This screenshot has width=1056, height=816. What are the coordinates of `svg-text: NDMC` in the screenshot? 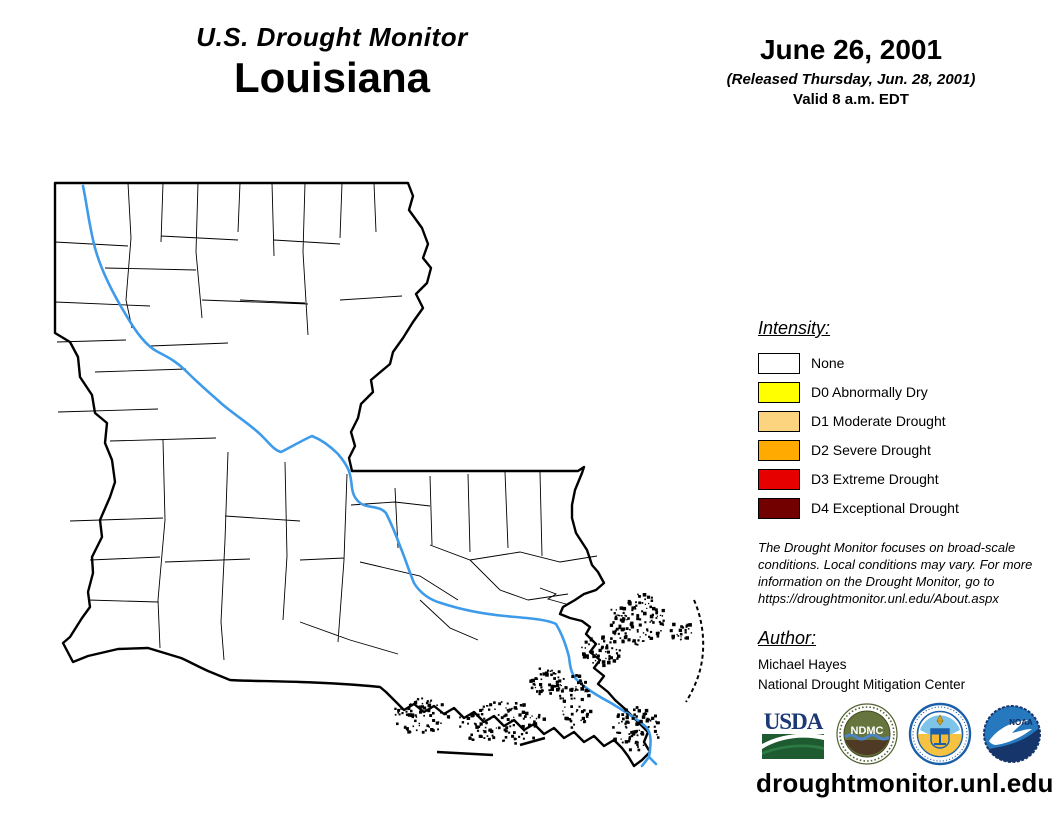 It's located at (867, 731).